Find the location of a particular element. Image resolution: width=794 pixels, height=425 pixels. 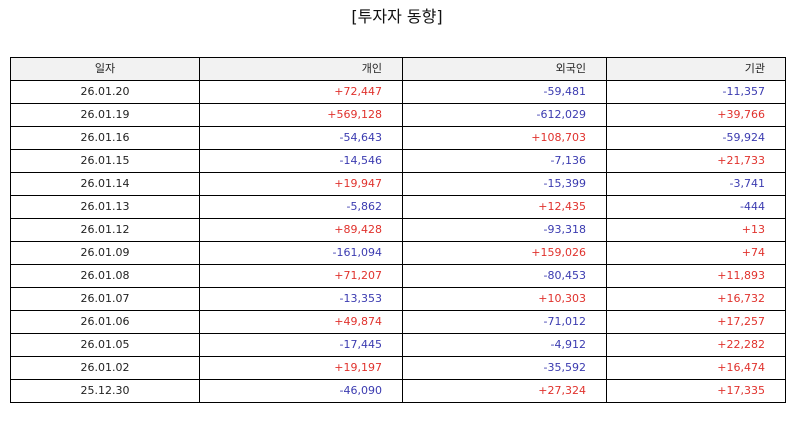

cell-foreign: +12,435 is located at coordinates (504, 207).